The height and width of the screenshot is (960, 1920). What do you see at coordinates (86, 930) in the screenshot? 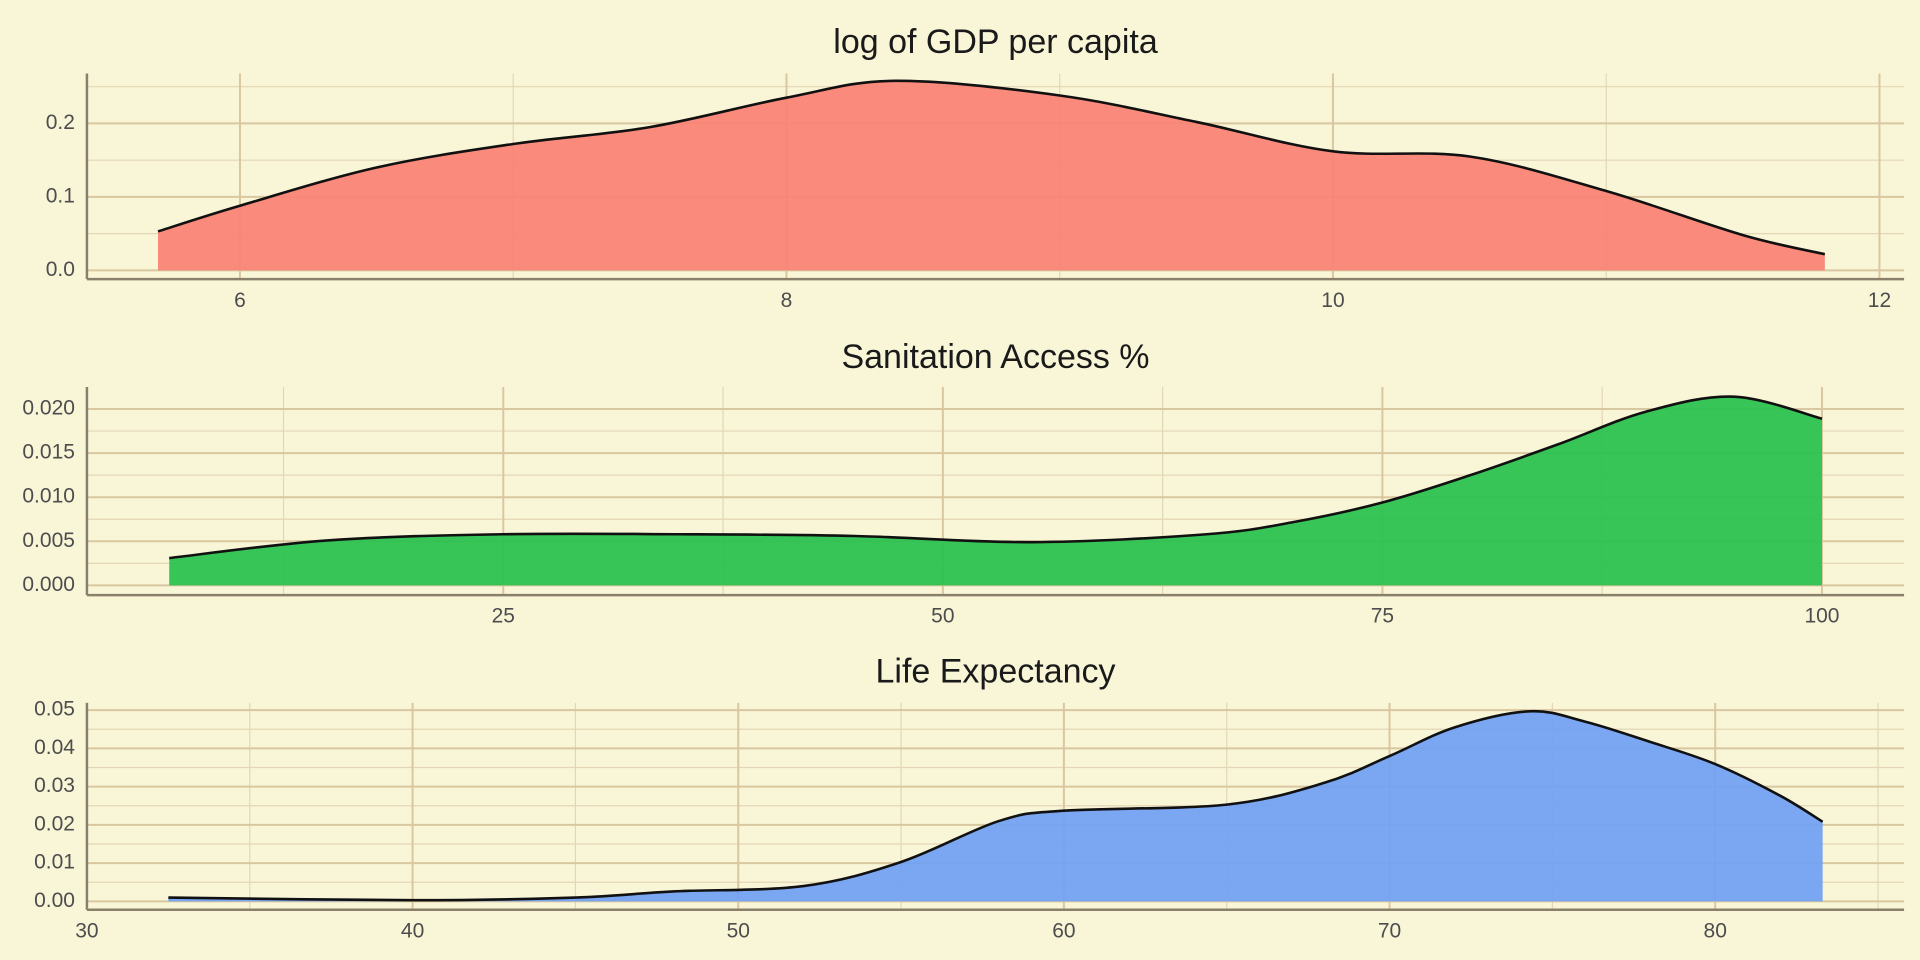
I see `x-tick-label: 30` at bounding box center [86, 930].